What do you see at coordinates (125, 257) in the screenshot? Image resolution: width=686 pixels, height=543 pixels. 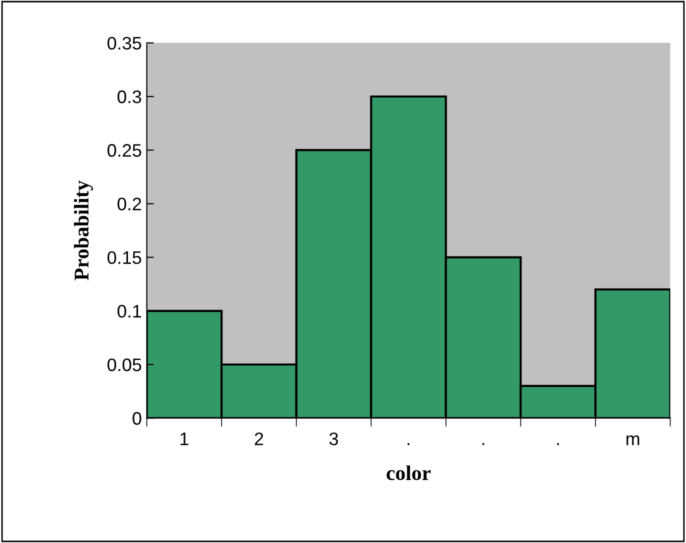 I see `y-tick-label: 0.15` at bounding box center [125, 257].